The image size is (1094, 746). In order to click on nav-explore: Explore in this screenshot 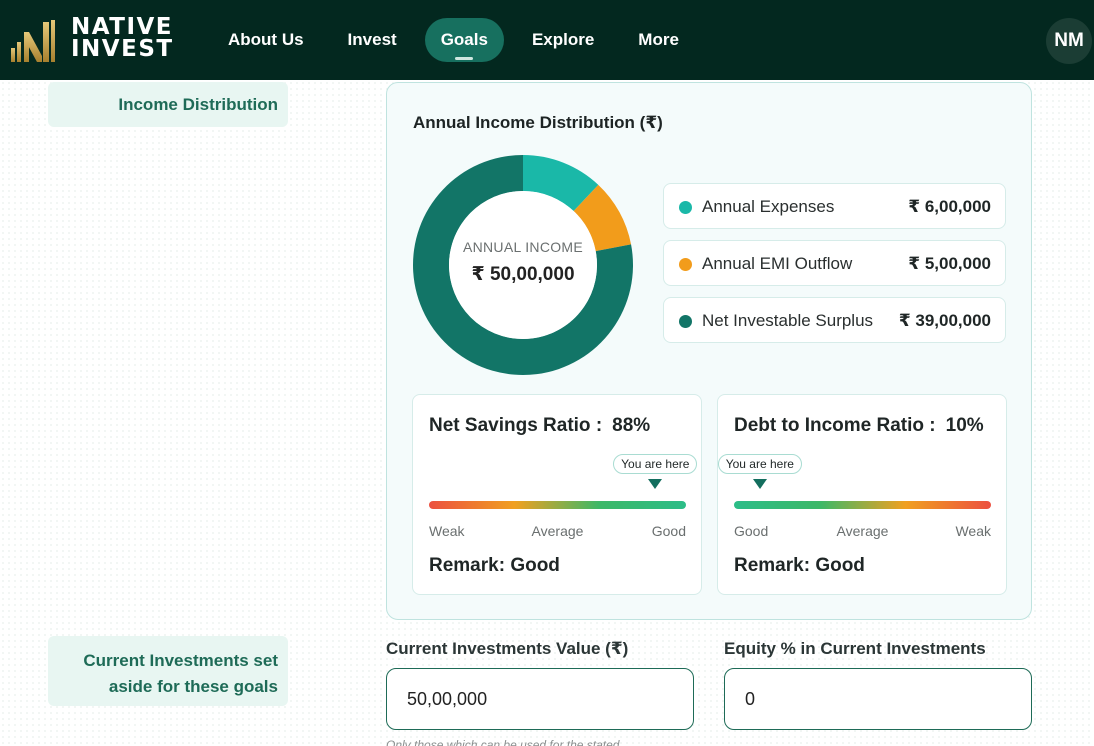, I will do `click(563, 39)`.